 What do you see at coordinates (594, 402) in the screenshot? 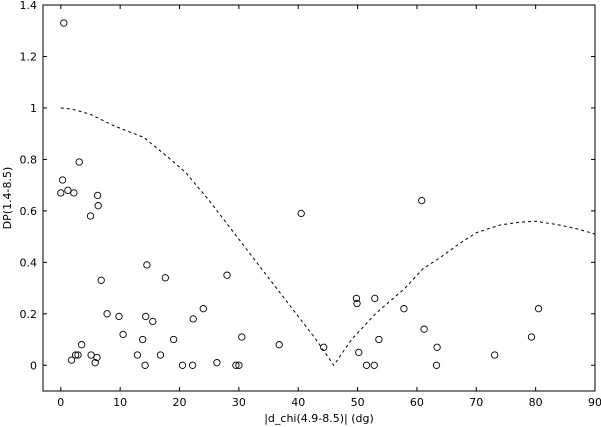
I see `x-tick-label: 90` at bounding box center [594, 402].